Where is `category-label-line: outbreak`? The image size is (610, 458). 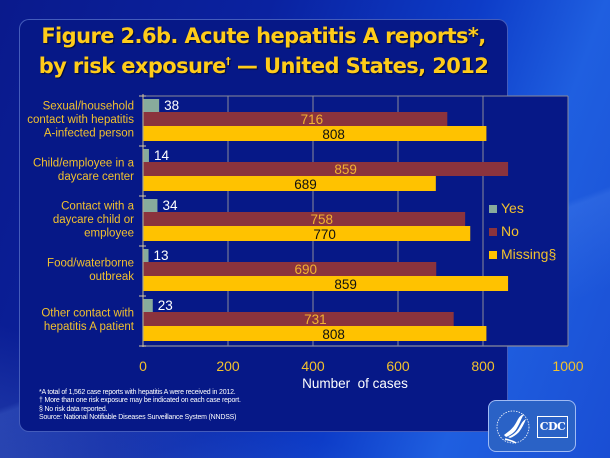
category-label-line: outbreak is located at coordinates (111, 277).